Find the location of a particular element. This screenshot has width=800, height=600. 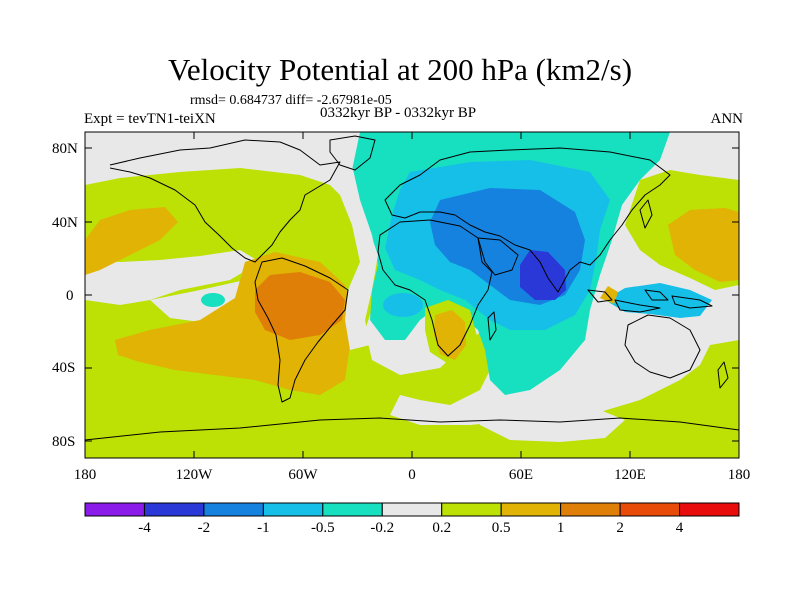

coast-greenland is located at coordinates (352, 153).